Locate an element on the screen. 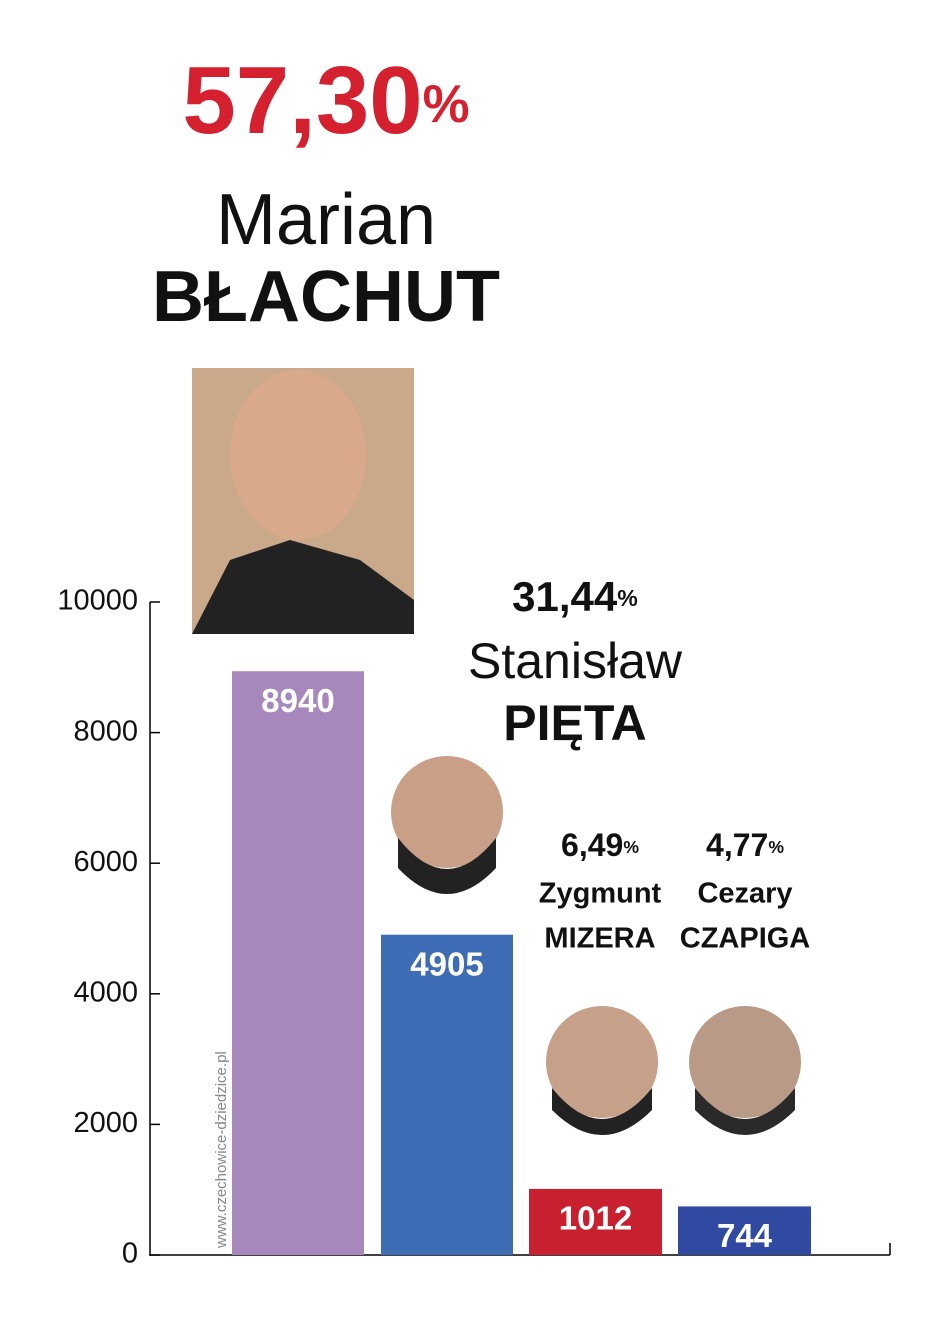 The width and height of the screenshot is (950, 1343). source: www.czechowice-dziedzice.pl is located at coordinates (221, 1150).